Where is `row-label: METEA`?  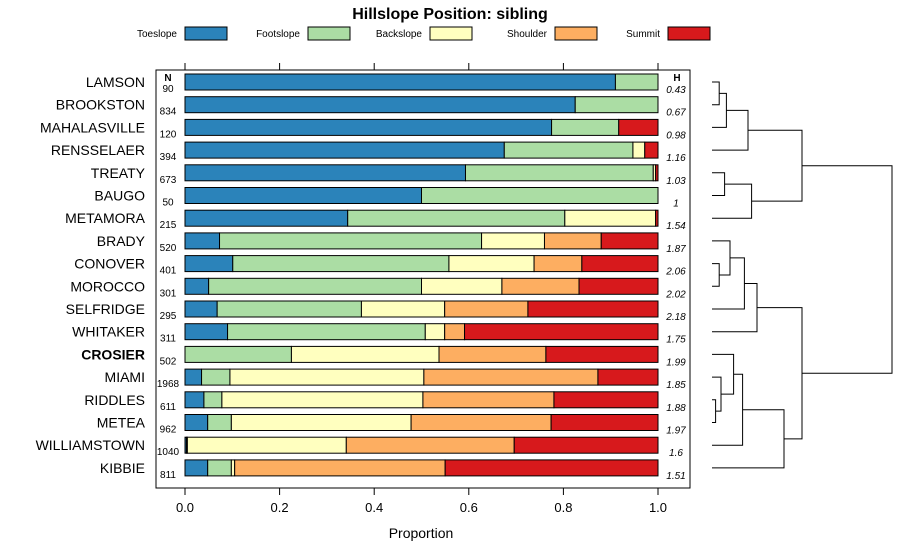
row-label: METEA is located at coordinates (121, 423).